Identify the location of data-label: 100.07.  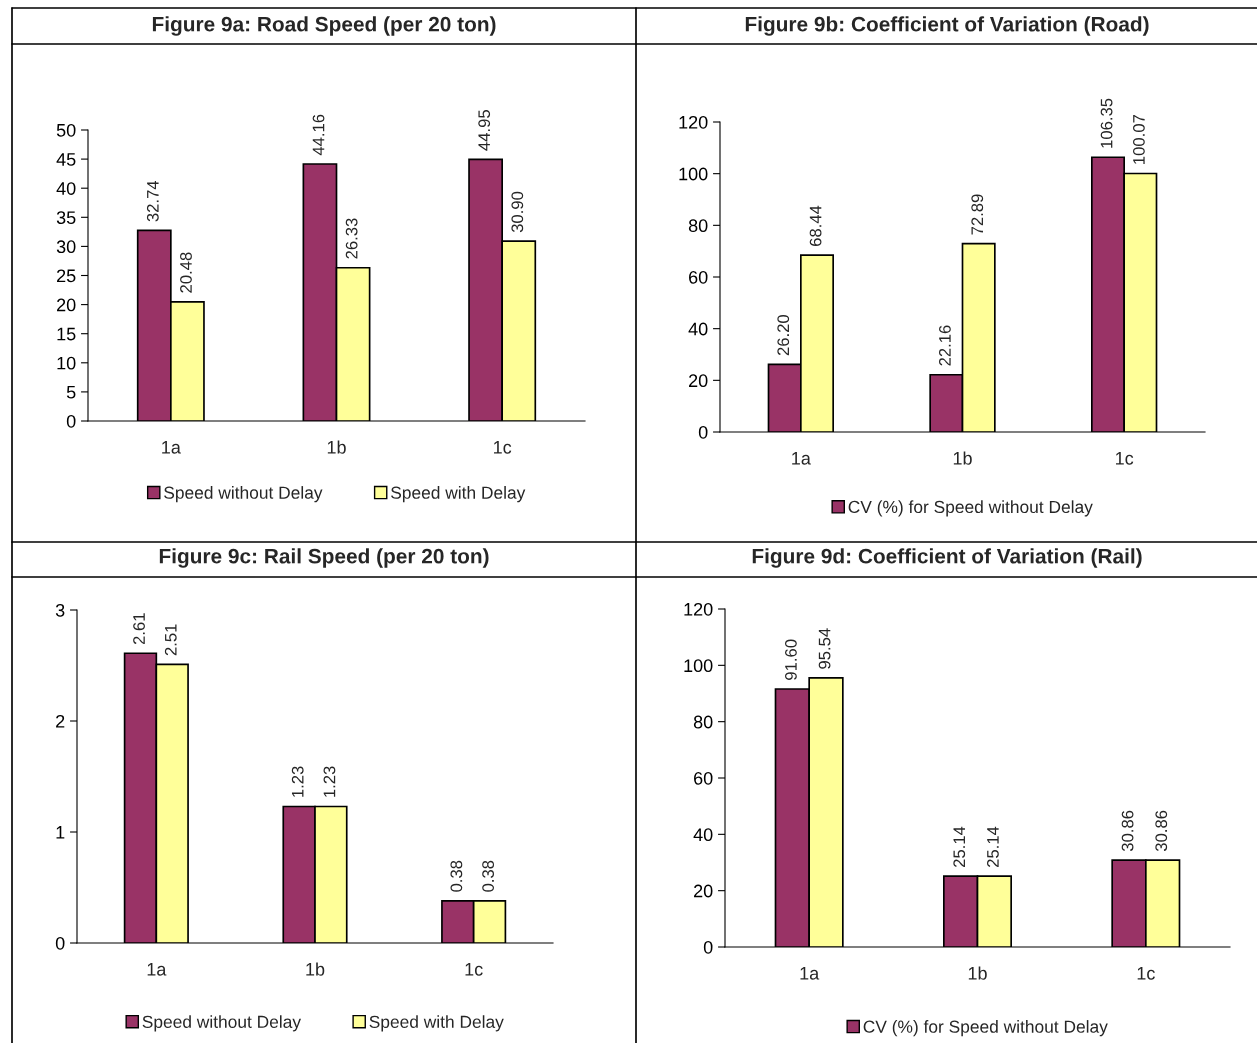
(1139, 139).